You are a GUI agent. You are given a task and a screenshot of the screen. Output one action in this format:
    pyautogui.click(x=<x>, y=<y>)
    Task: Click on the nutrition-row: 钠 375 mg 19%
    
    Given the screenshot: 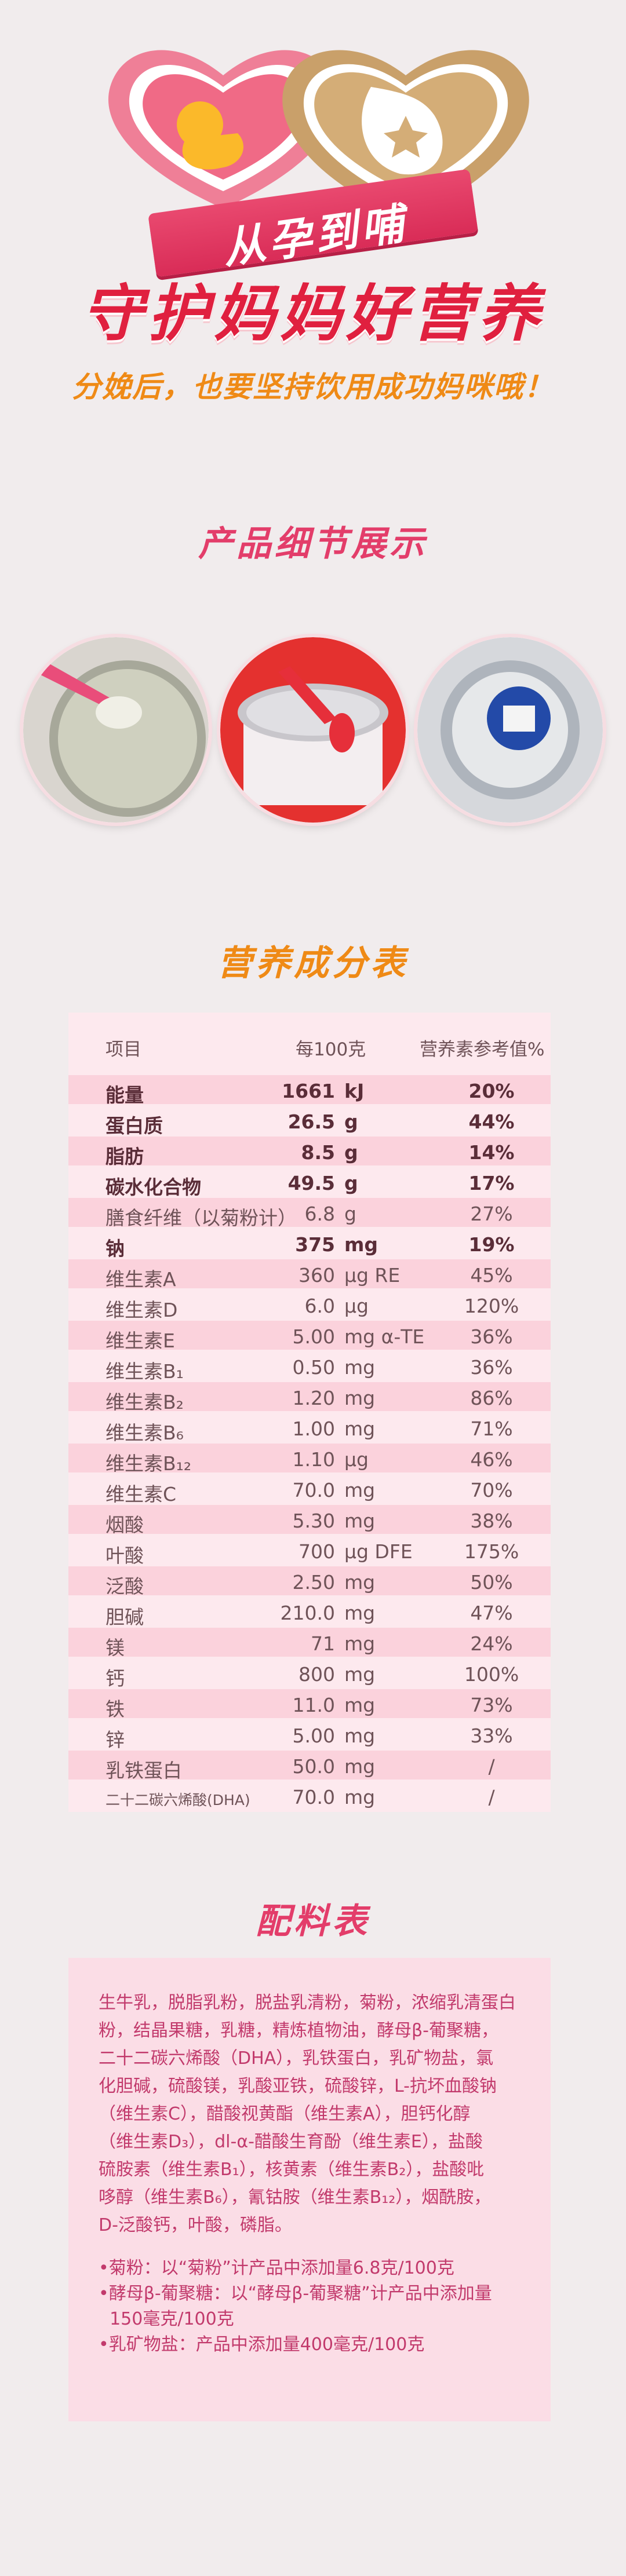 What is the action you would take?
    pyautogui.click(x=309, y=1244)
    